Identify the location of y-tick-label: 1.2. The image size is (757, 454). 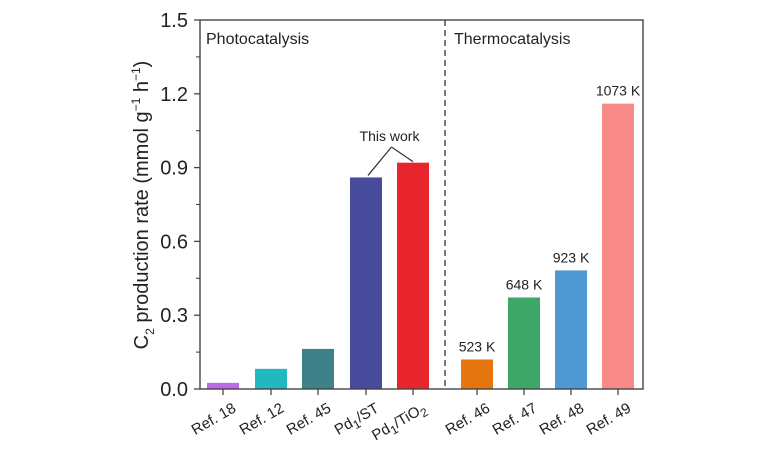
(174, 95).